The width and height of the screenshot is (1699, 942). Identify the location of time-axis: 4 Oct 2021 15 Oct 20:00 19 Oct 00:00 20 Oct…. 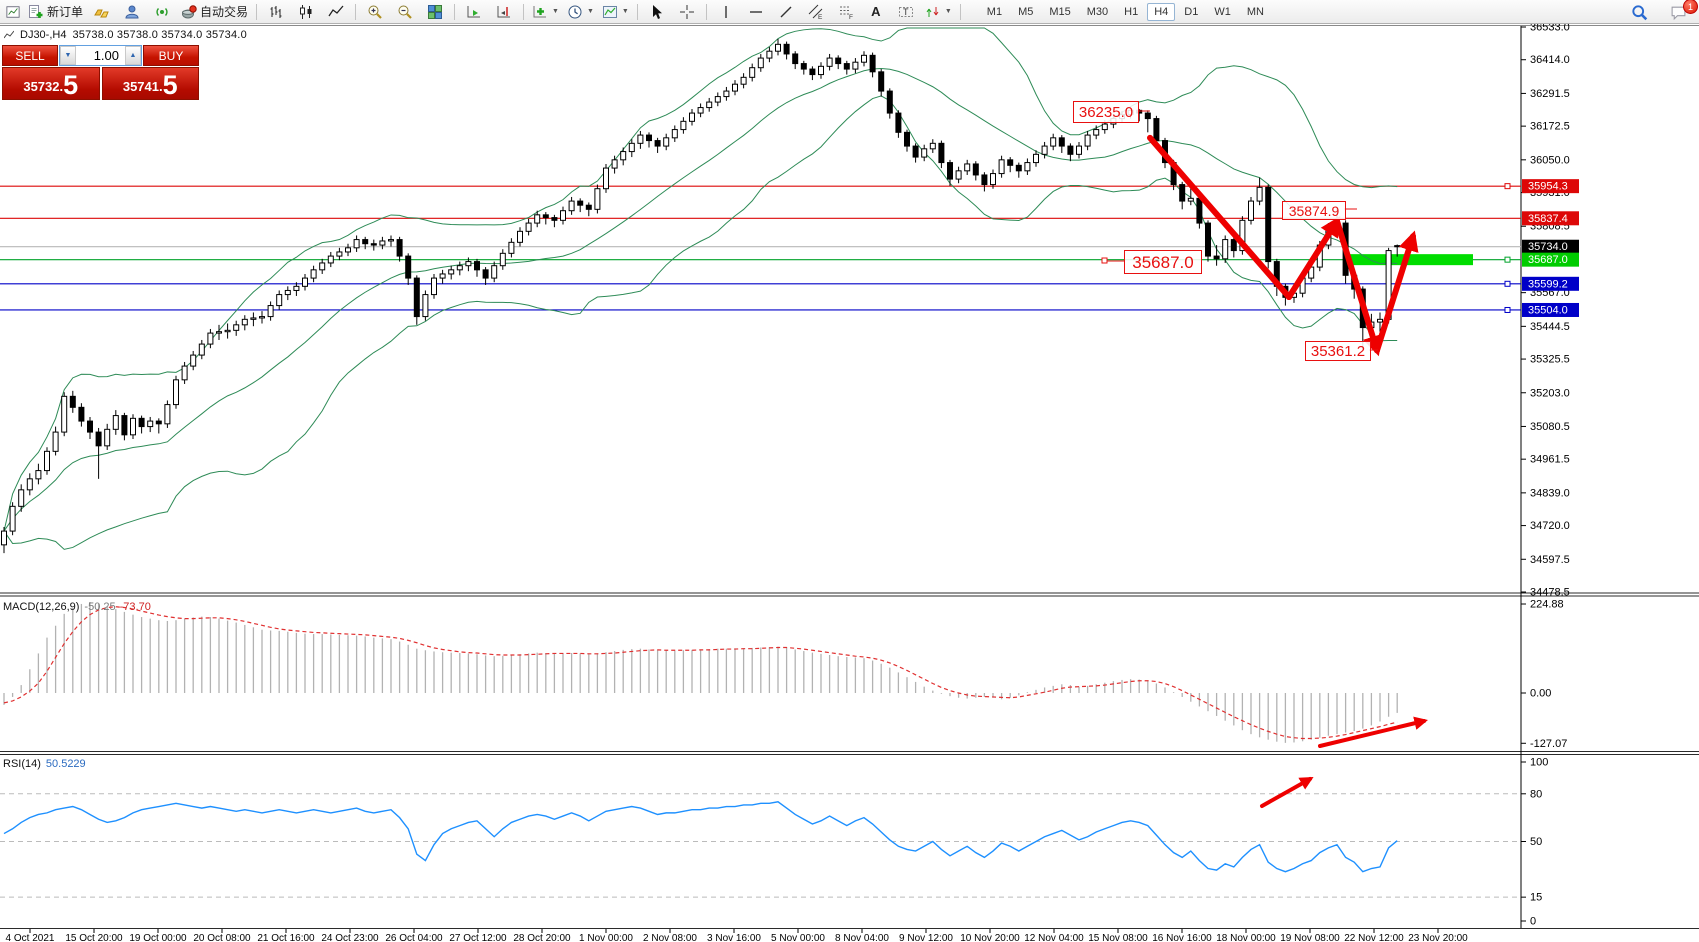
(737, 935).